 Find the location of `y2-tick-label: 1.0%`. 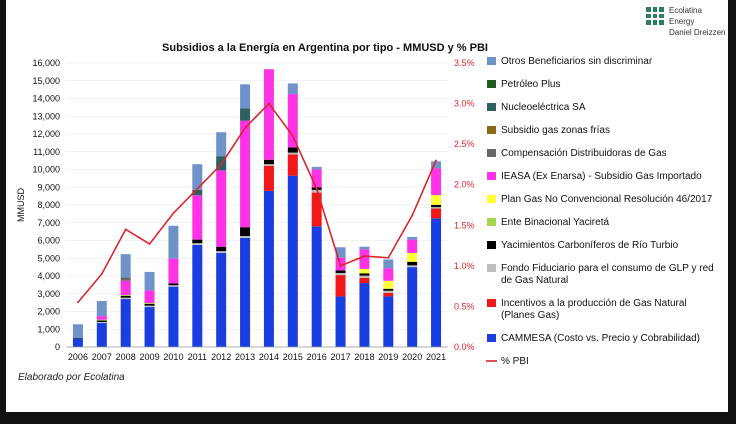

y2-tick-label: 1.0% is located at coordinates (464, 266).